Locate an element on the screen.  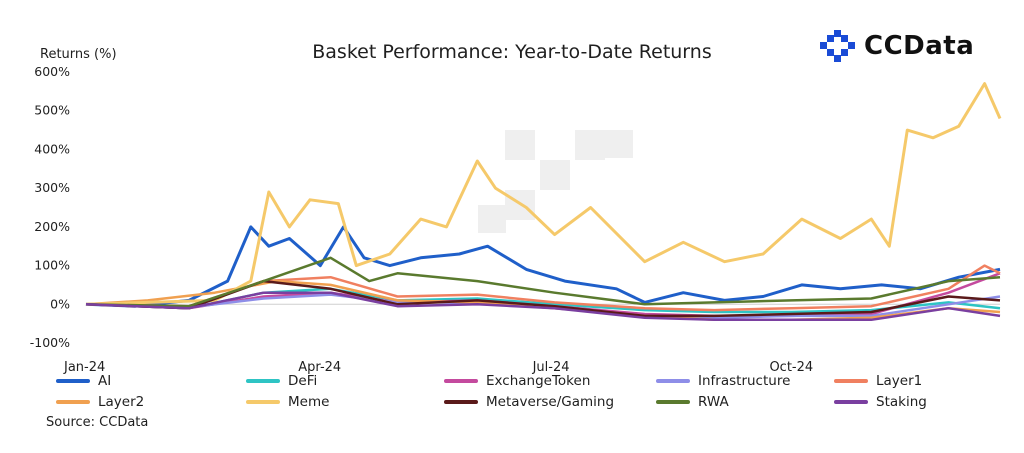
y-tick-label: 300% is located at coordinates (52, 187).